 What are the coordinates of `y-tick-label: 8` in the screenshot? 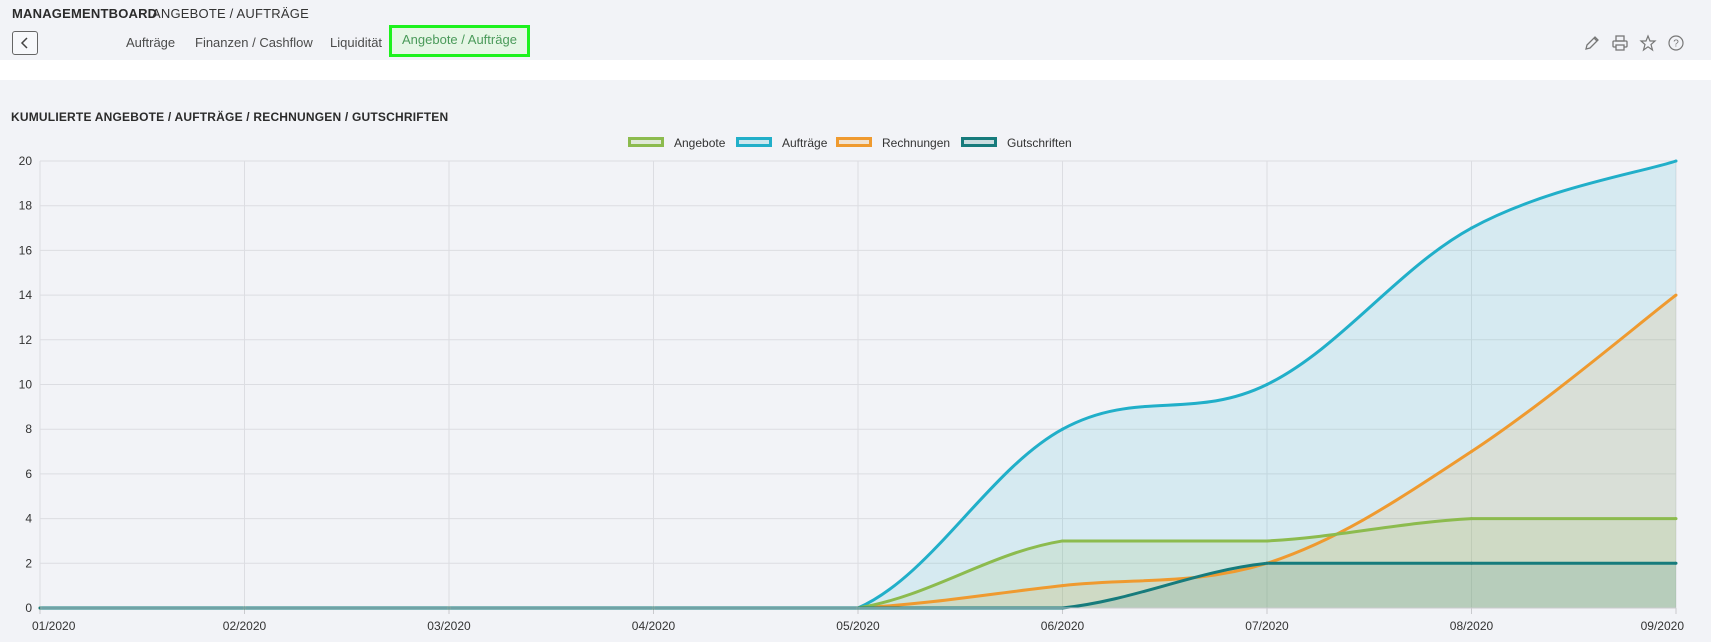 It's located at (28, 429).